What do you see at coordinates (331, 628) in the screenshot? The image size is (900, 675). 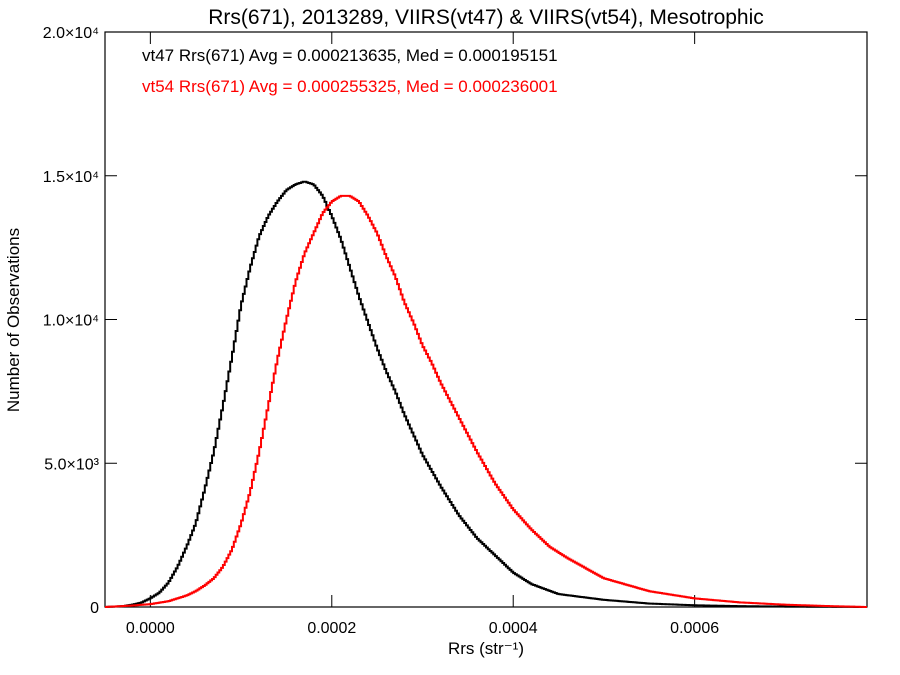 I see `x-tick-label: 0.0002` at bounding box center [331, 628].